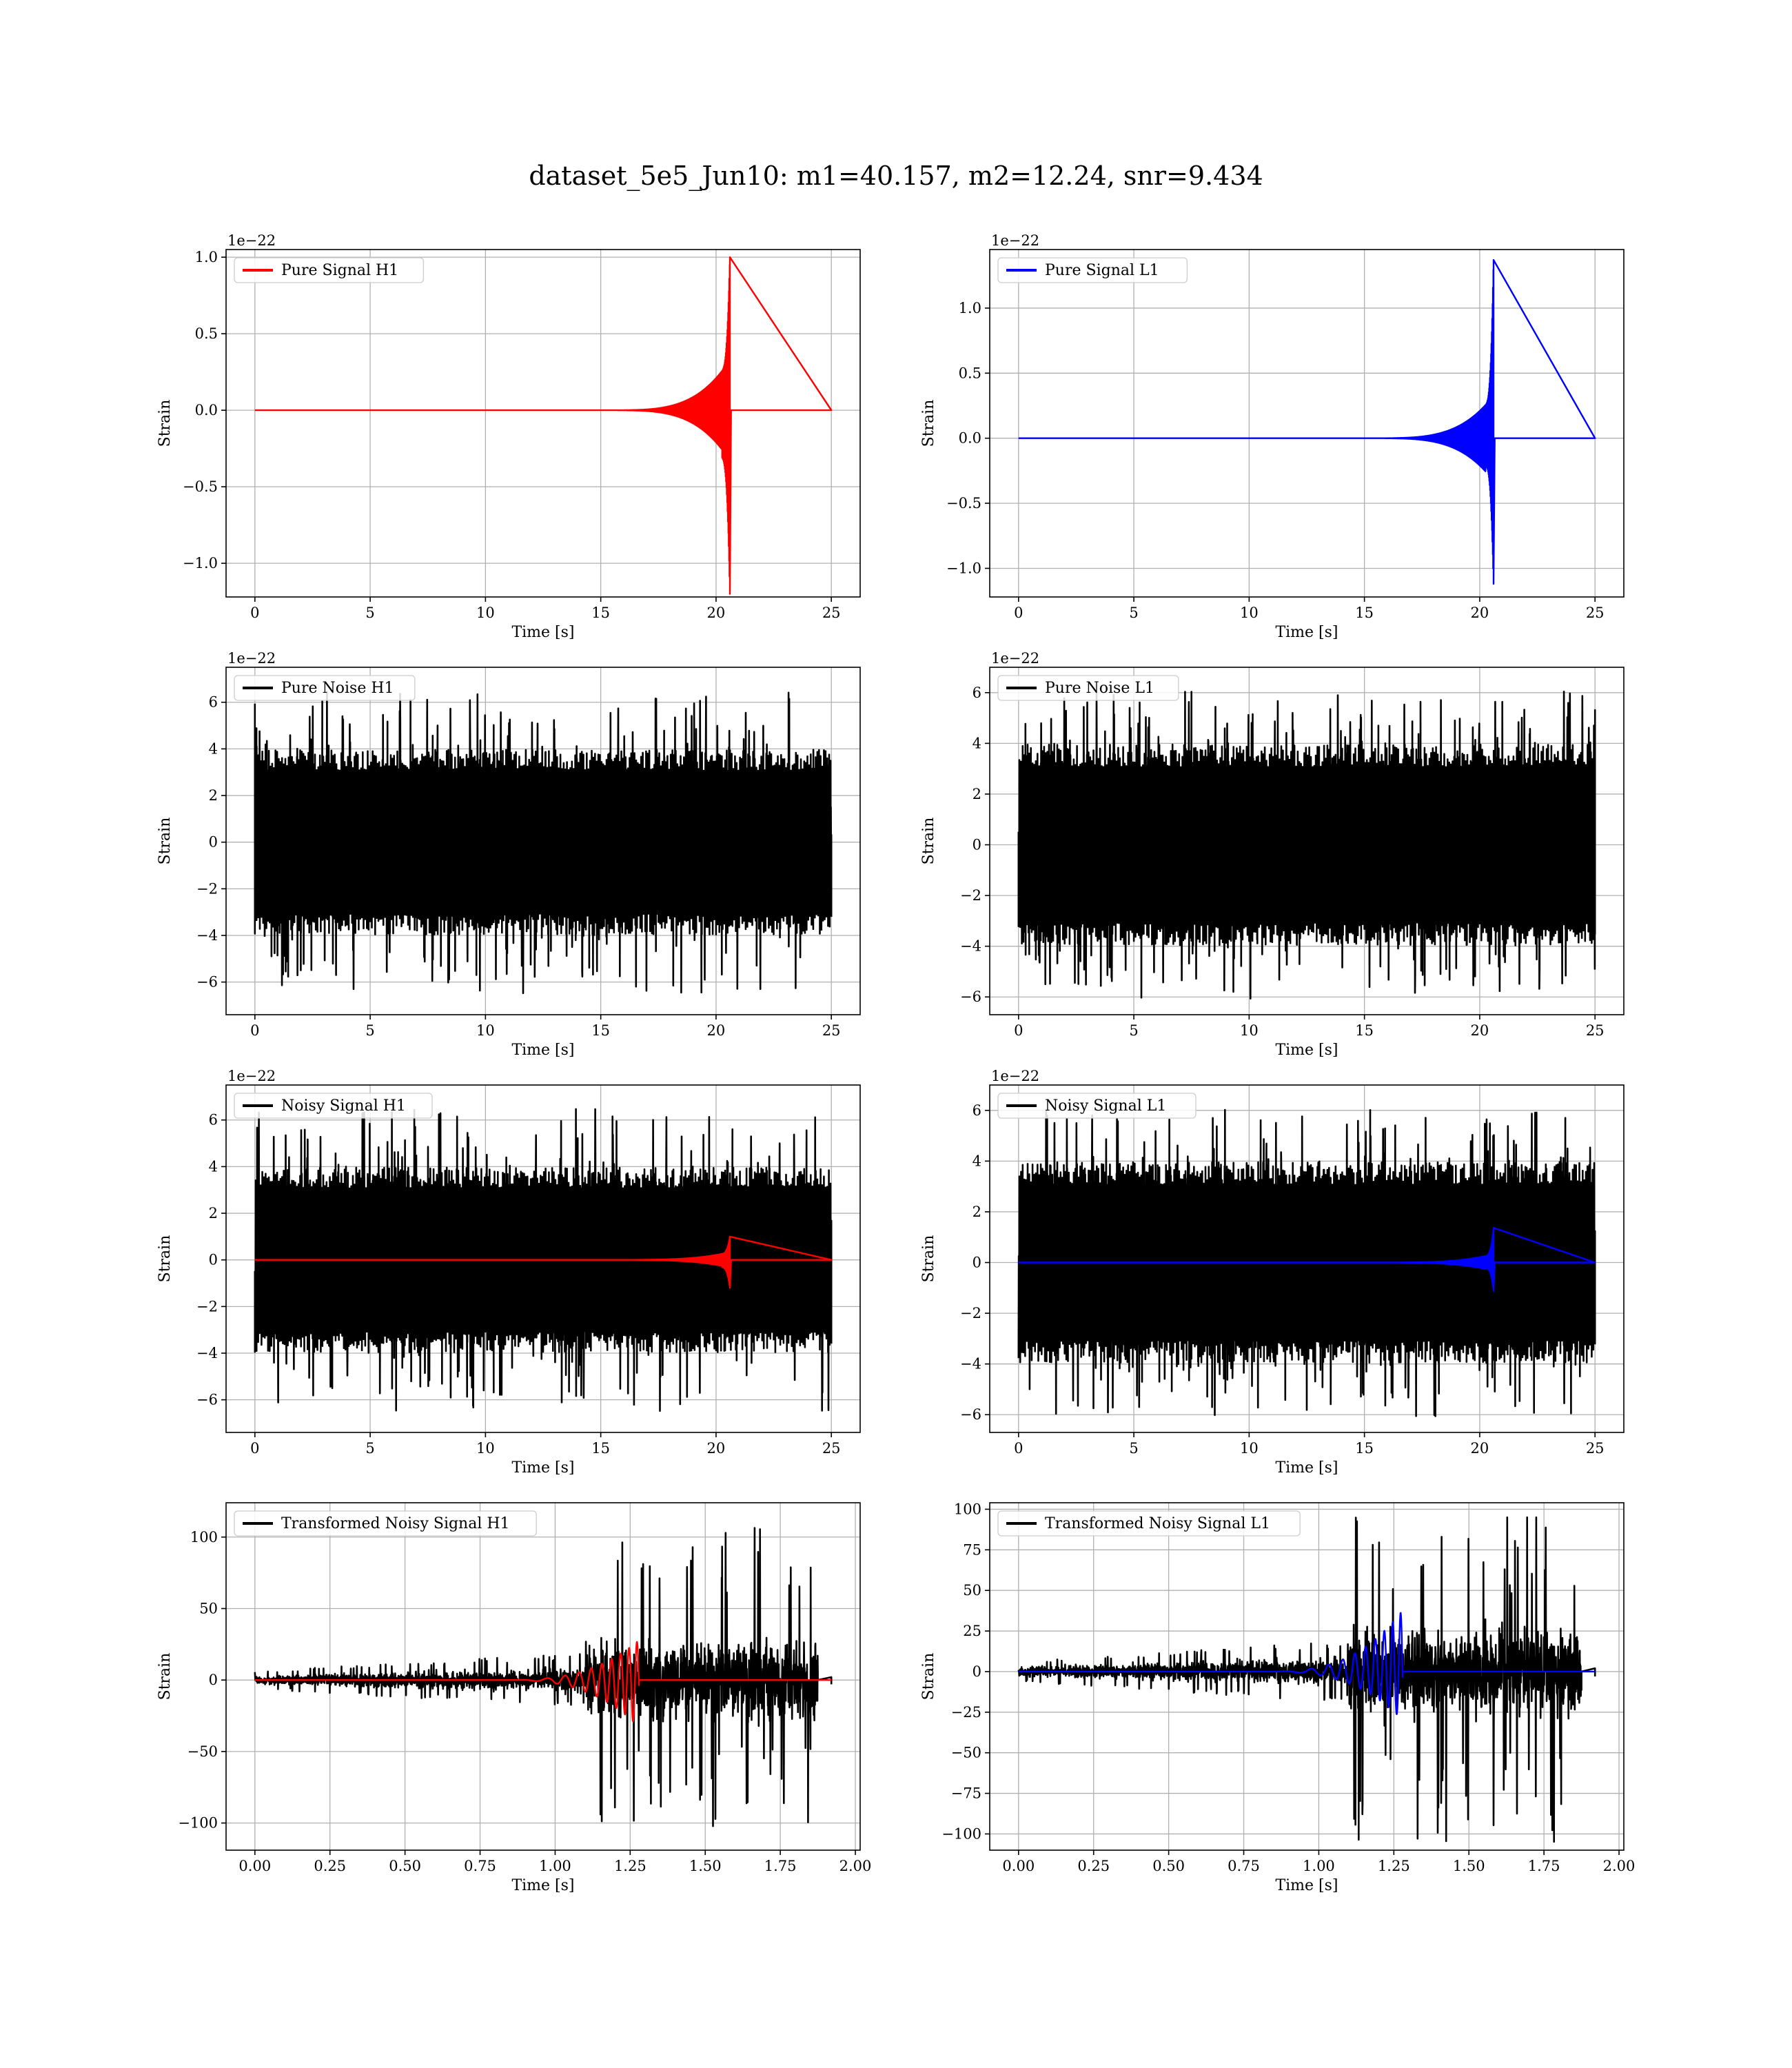  I want to click on y-tick-label: −1.0, so click(200, 563).